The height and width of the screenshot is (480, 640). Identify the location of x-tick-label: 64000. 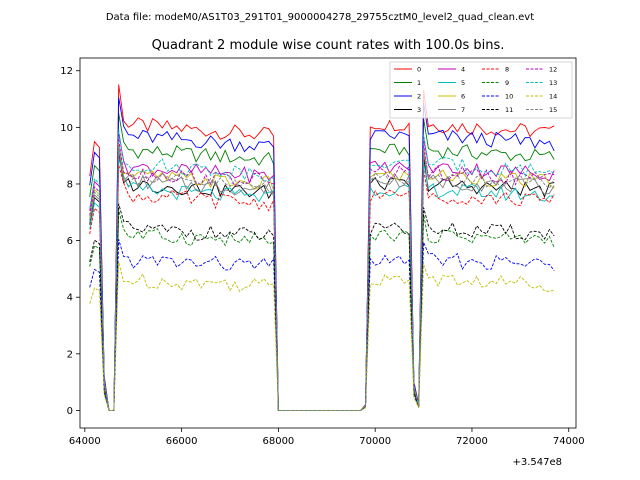
(85, 441).